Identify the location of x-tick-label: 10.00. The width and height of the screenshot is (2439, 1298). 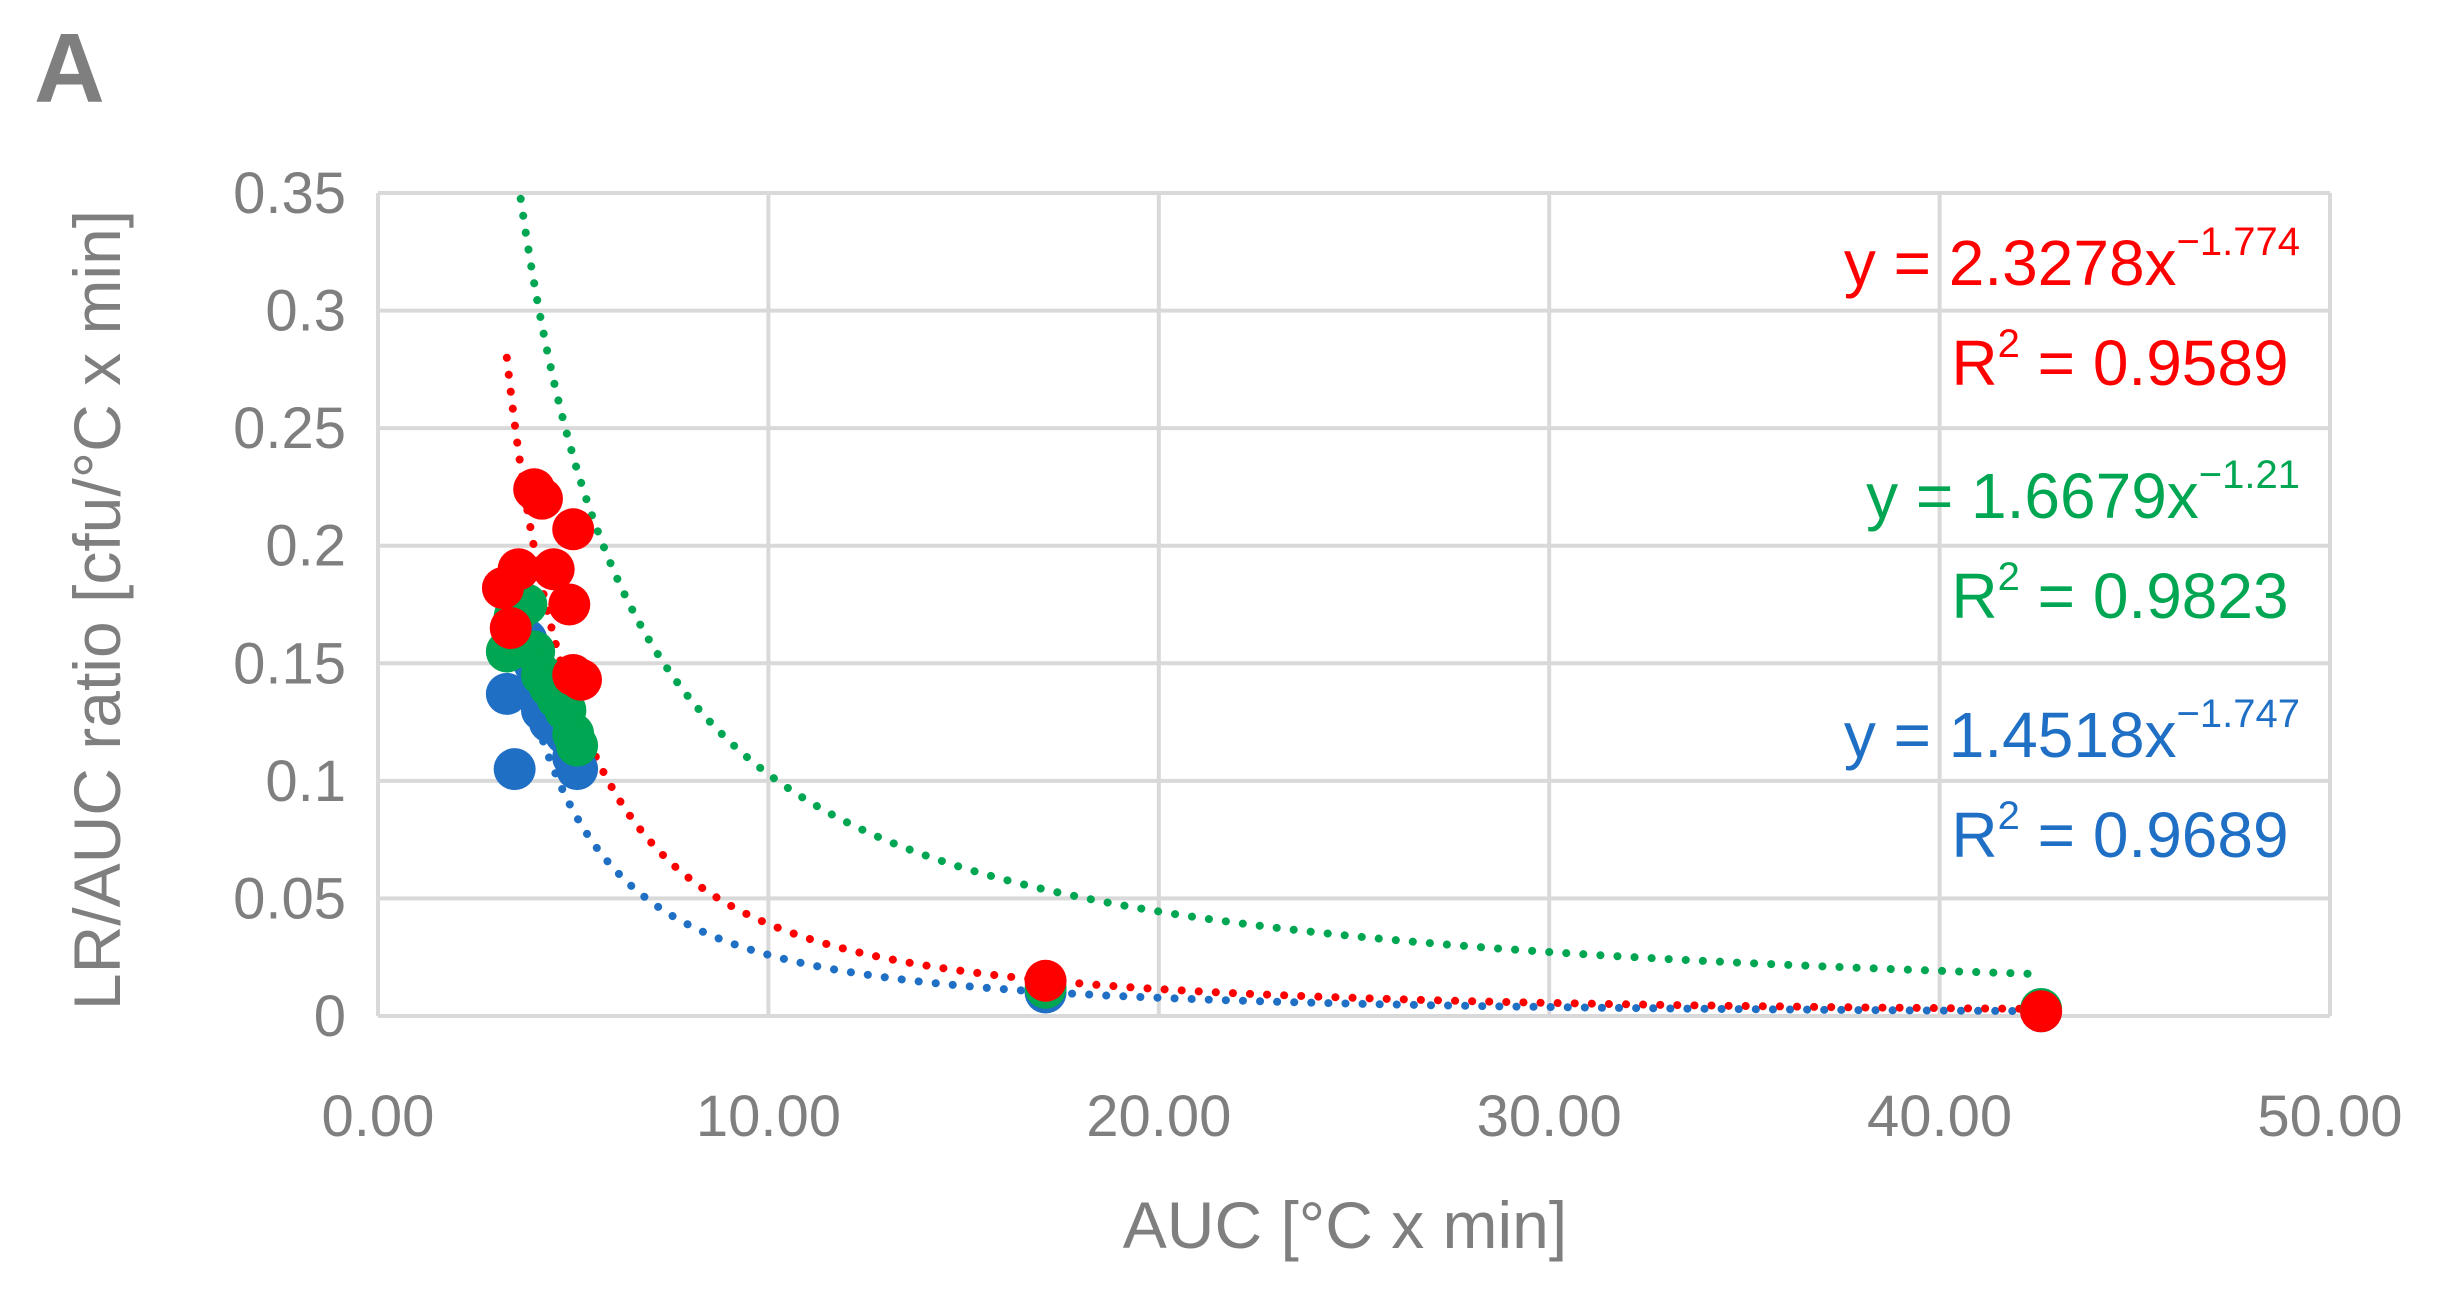
(768, 1116).